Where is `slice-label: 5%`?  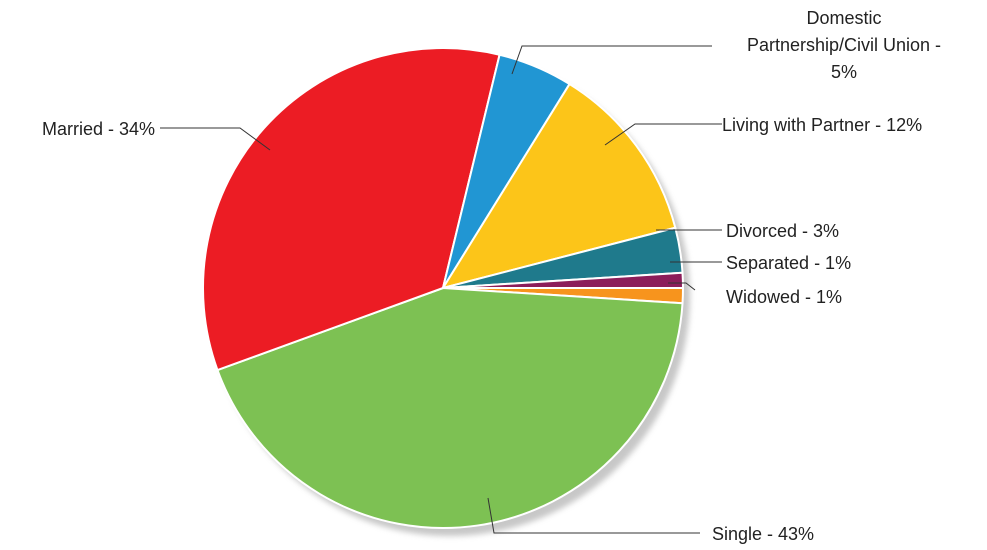
slice-label: 5% is located at coordinates (844, 72).